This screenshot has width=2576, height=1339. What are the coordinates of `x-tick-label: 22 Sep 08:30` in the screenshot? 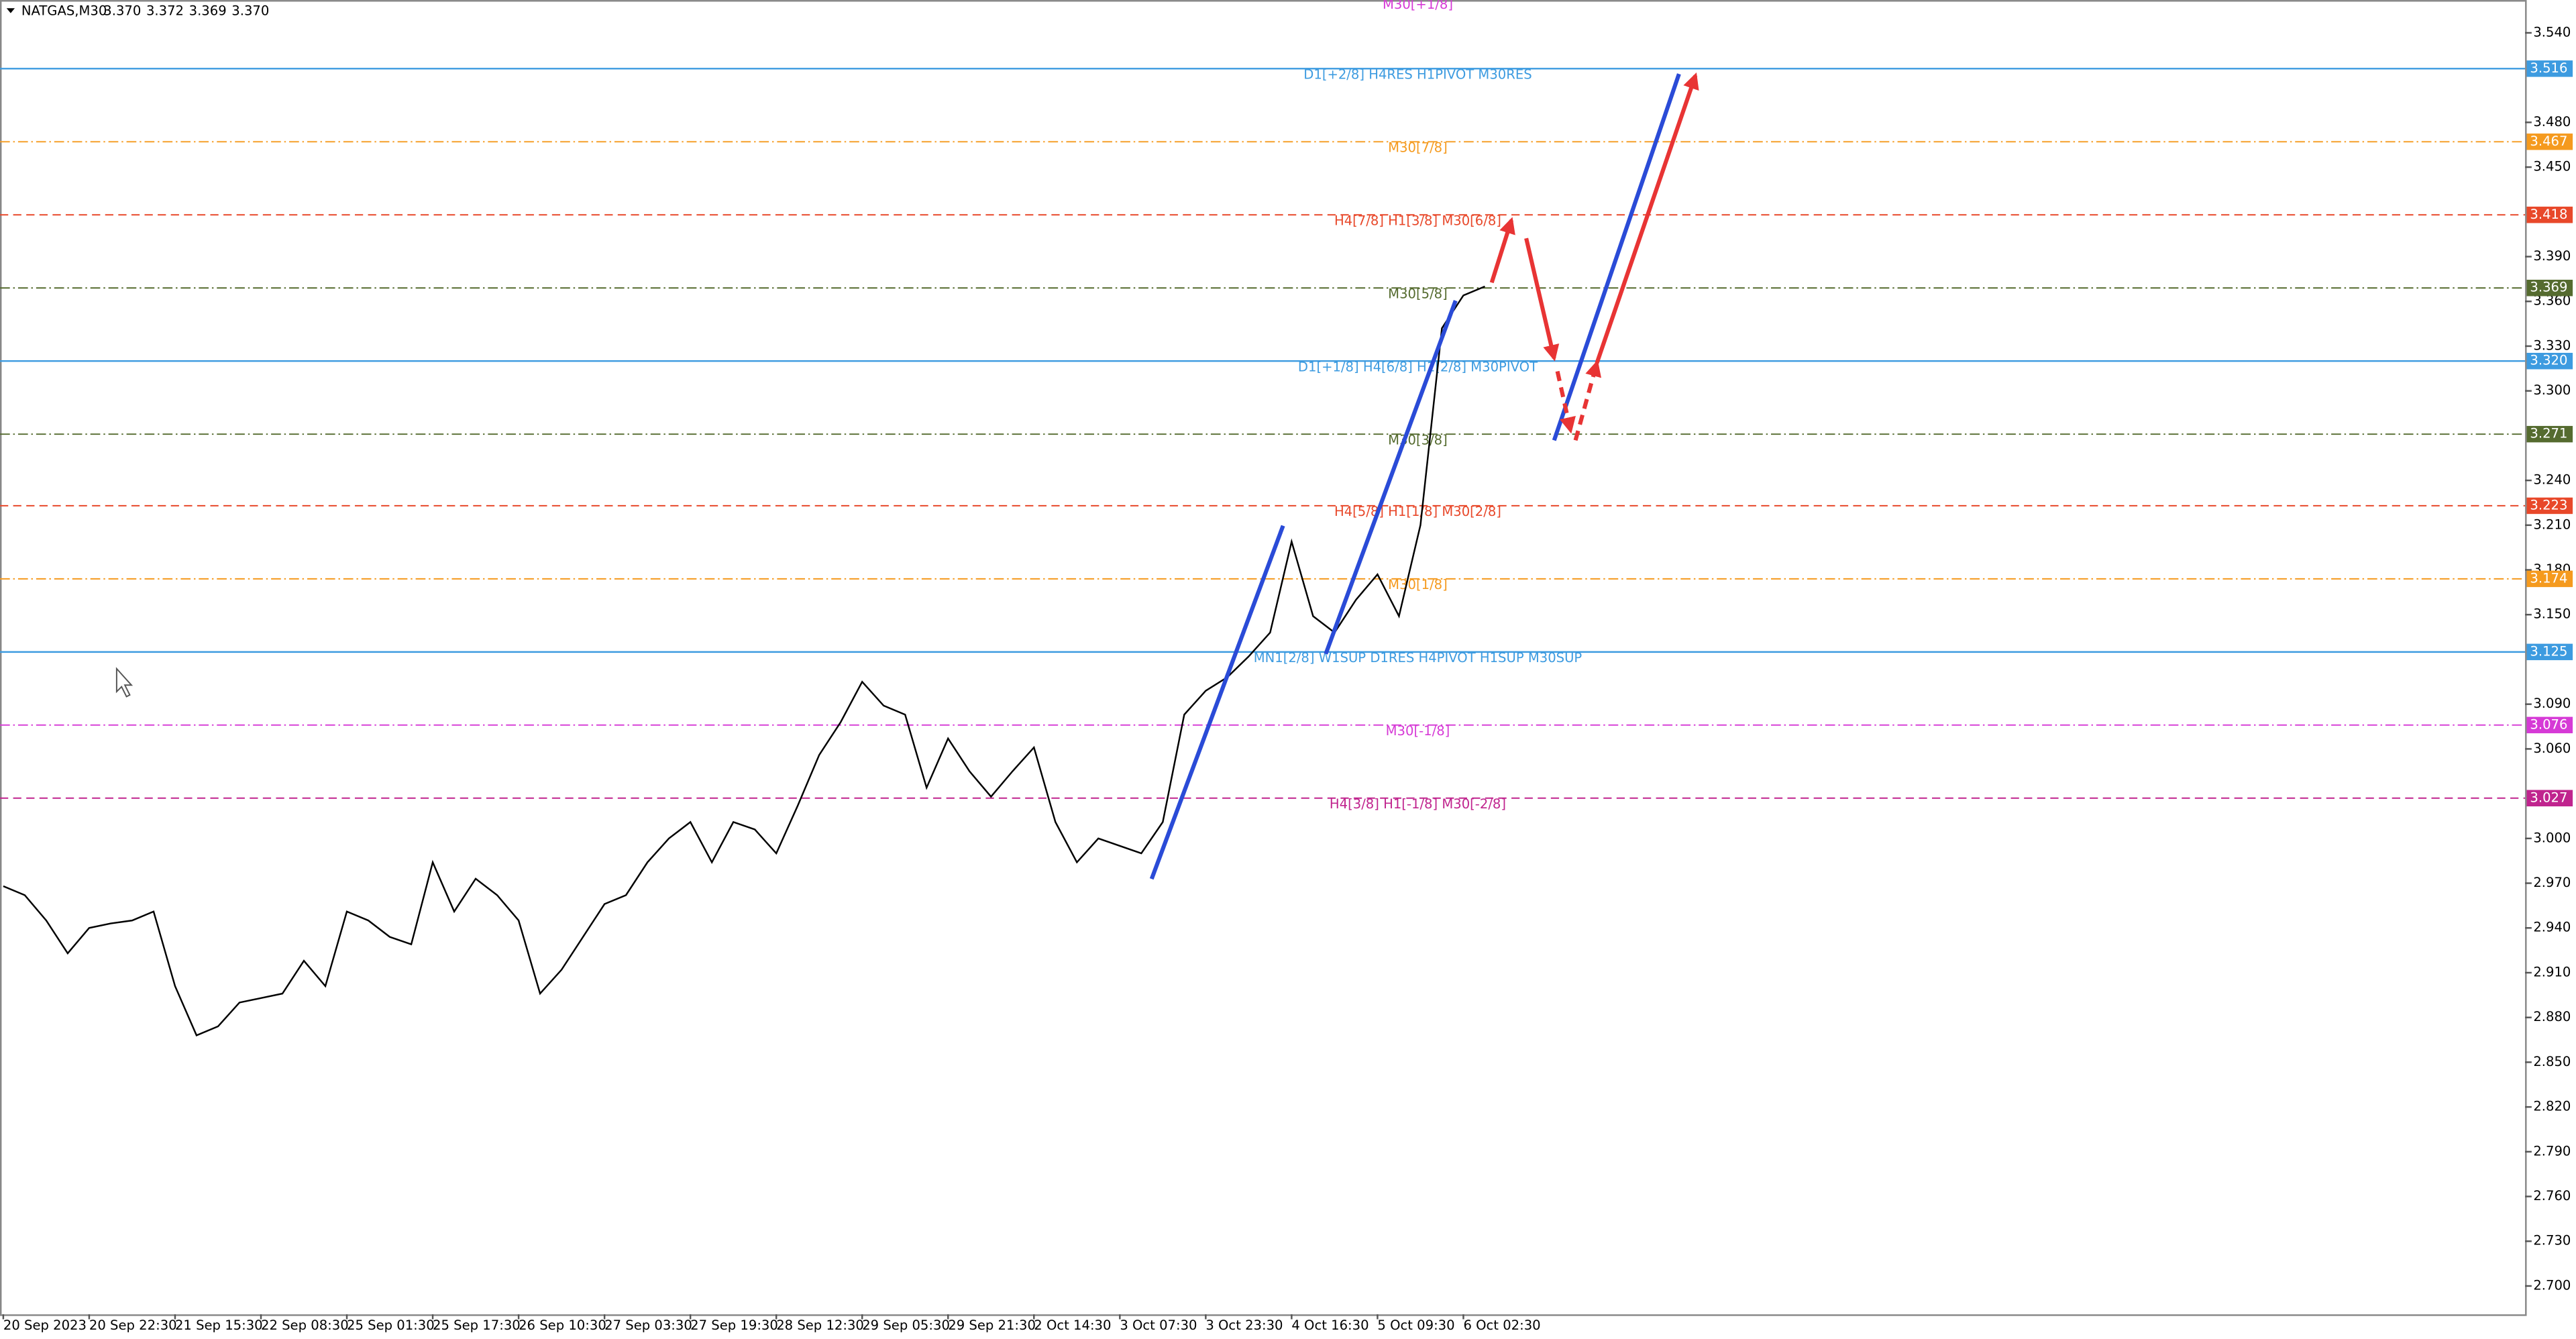 It's located at (305, 1325).